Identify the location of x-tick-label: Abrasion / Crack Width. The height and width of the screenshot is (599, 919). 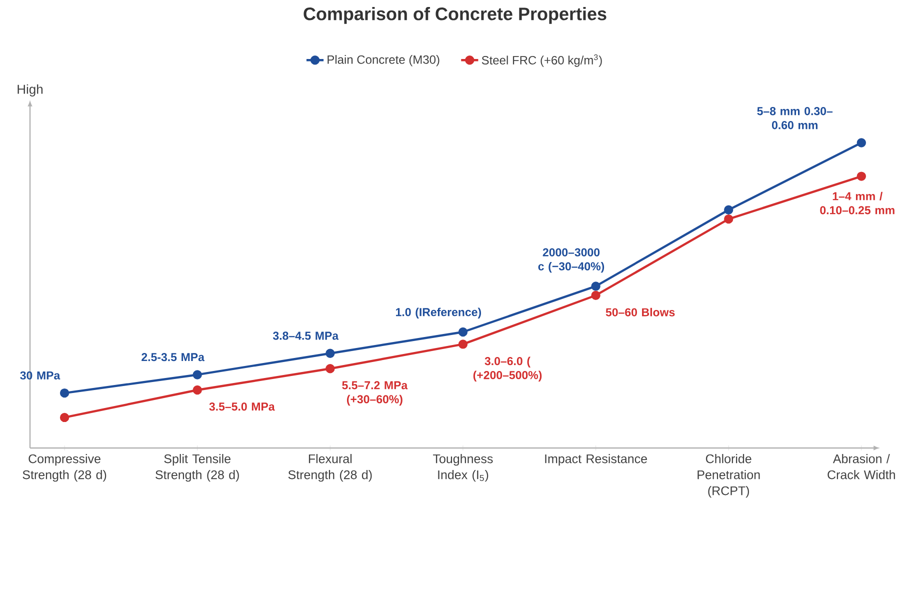
(861, 467).